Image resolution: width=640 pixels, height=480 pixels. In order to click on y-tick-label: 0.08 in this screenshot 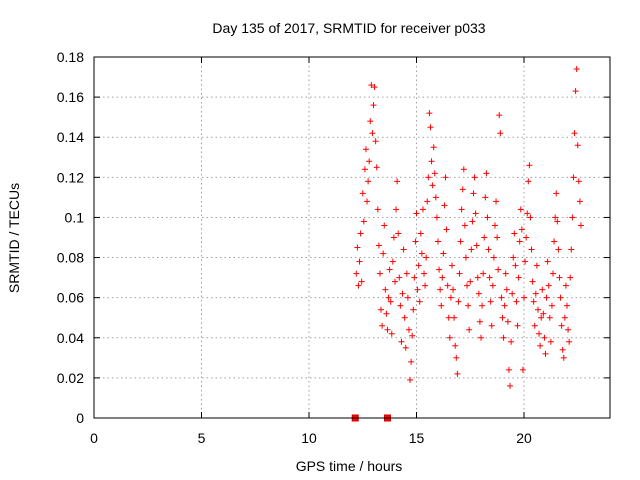, I will do `click(70, 258)`.